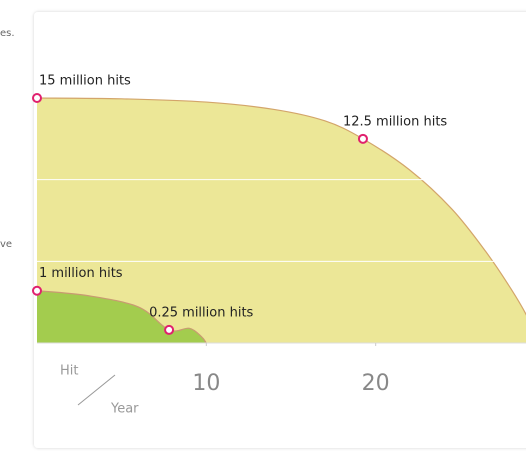 This screenshot has height=451, width=526. What do you see at coordinates (395, 121) in the screenshot?
I see `annotation-label: 12.5 million hits` at bounding box center [395, 121].